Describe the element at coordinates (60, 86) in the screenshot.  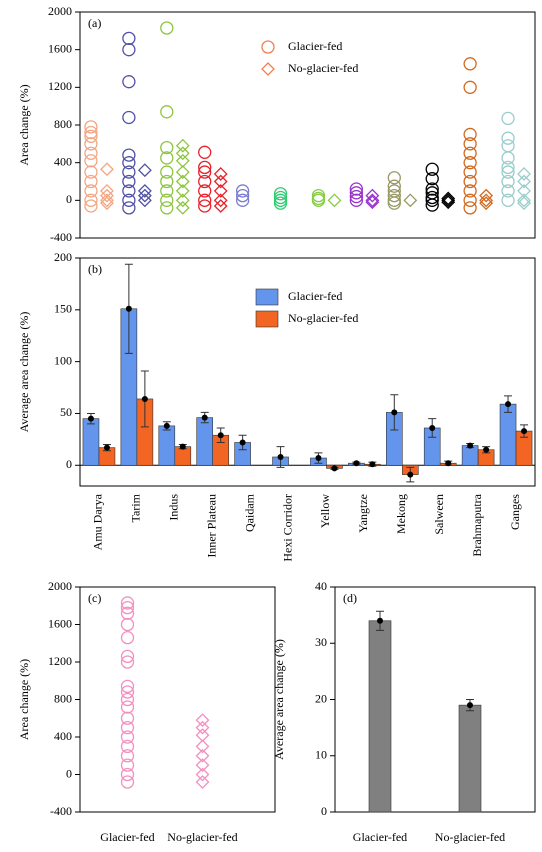
I see `y-tick-label: 1200` at that location.